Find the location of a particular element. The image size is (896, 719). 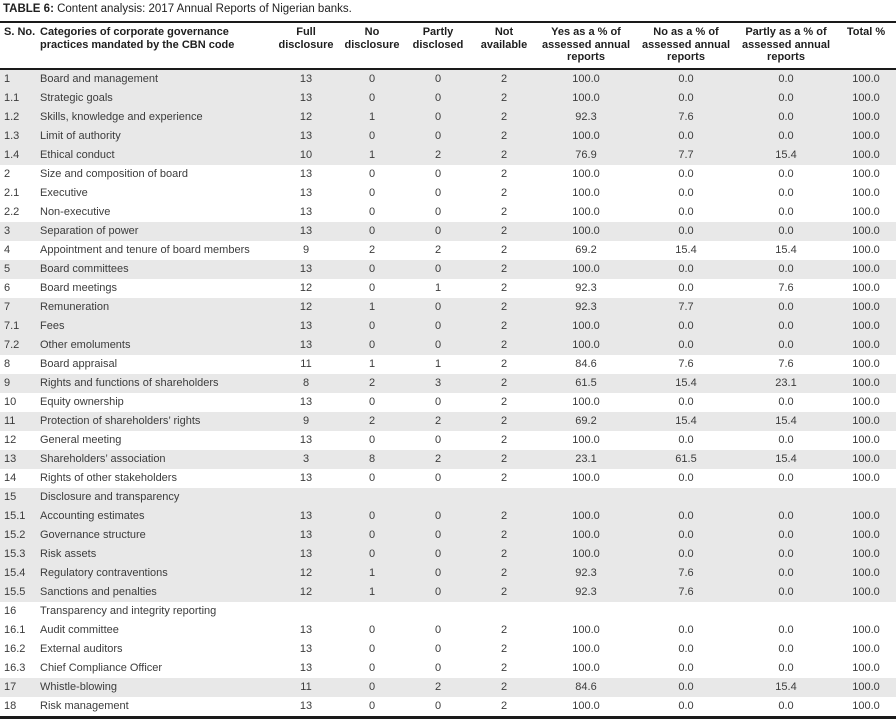

cell-yes-pct: 84.6 is located at coordinates (586, 687).